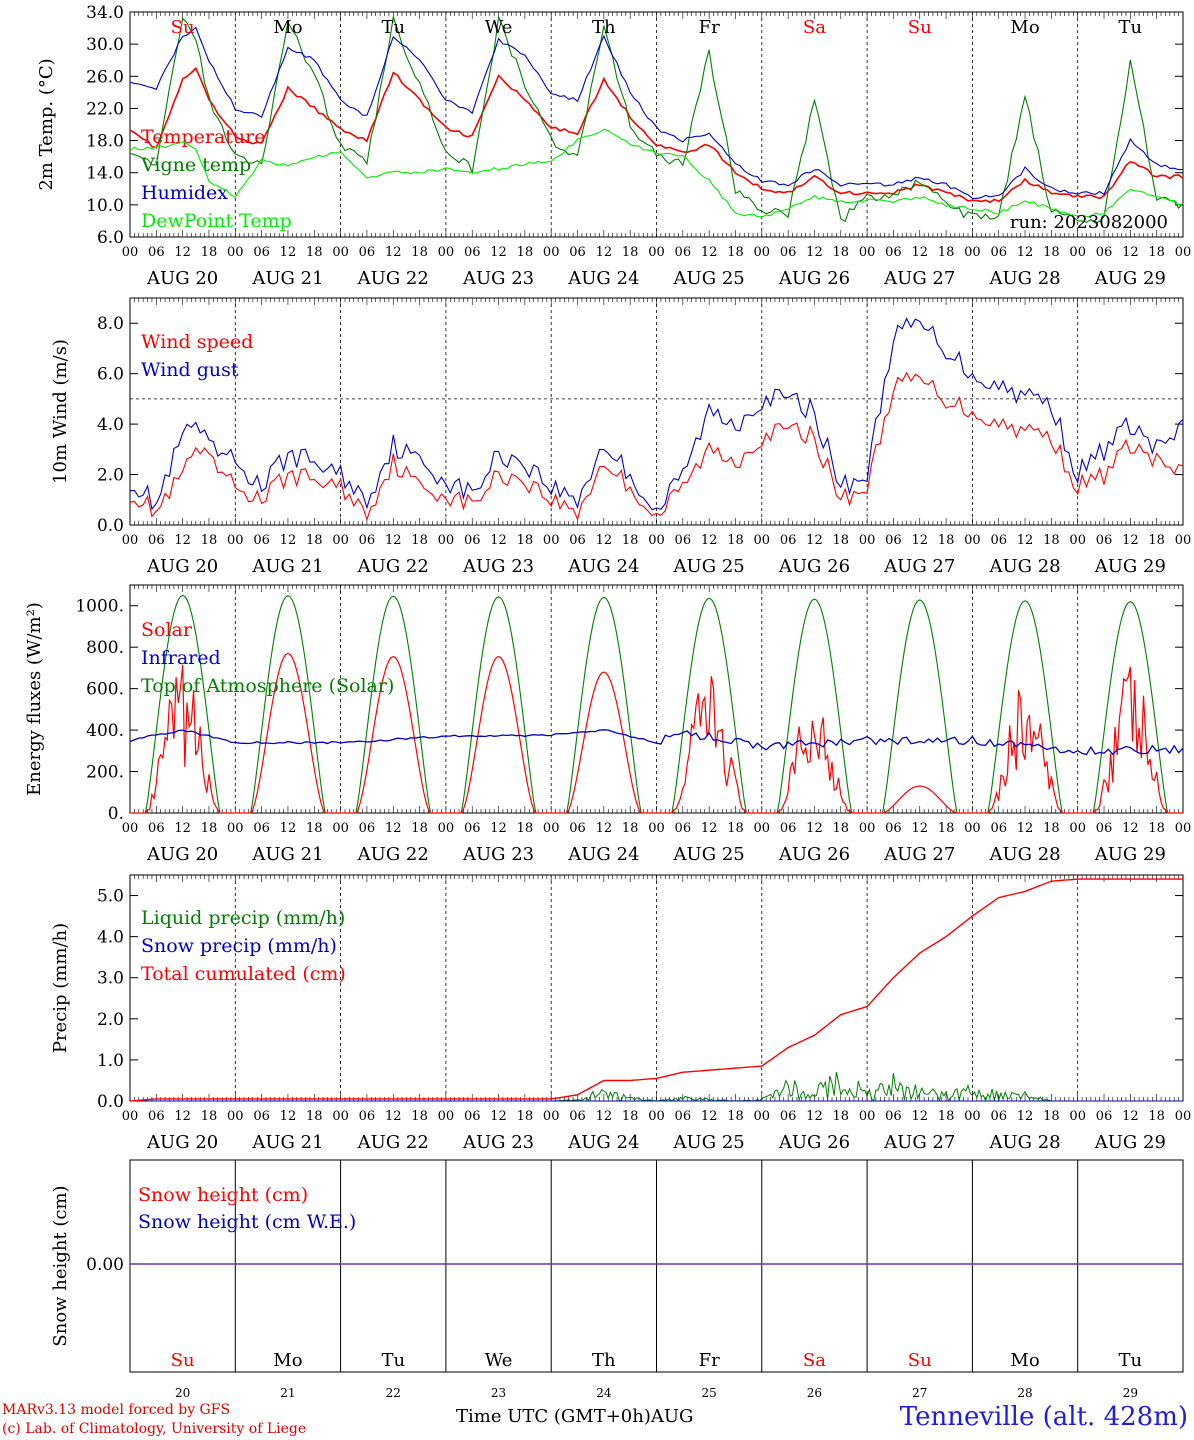 Image resolution: width=1194 pixels, height=1440 pixels. What do you see at coordinates (167, 630) in the screenshot?
I see `legend-label: Solar` at bounding box center [167, 630].